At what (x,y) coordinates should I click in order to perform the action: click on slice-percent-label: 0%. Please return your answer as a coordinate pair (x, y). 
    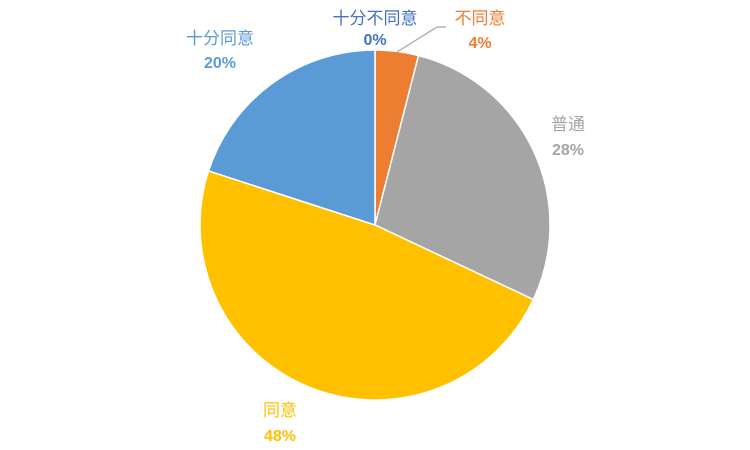
    Looking at the image, I should click on (374, 40).